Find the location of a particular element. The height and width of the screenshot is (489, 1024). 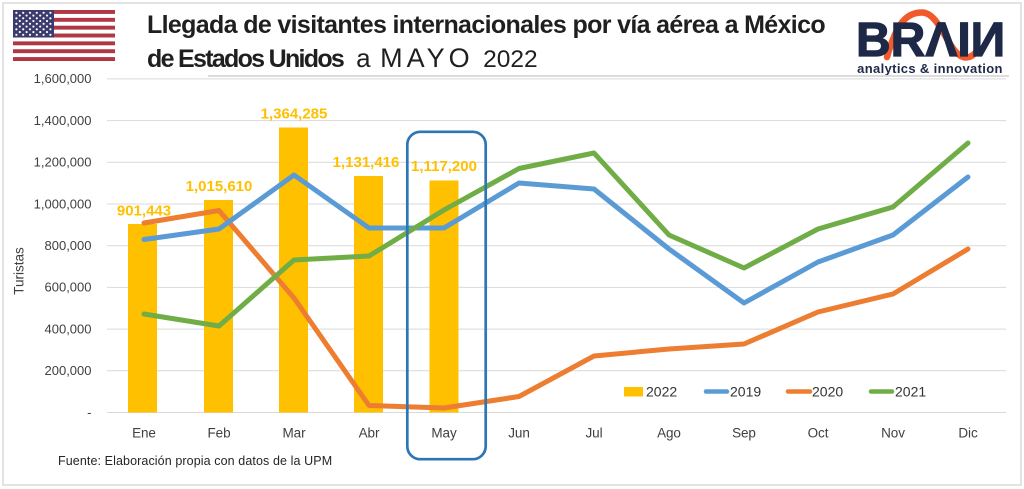

svg-text: 800,000 is located at coordinates (68, 245).